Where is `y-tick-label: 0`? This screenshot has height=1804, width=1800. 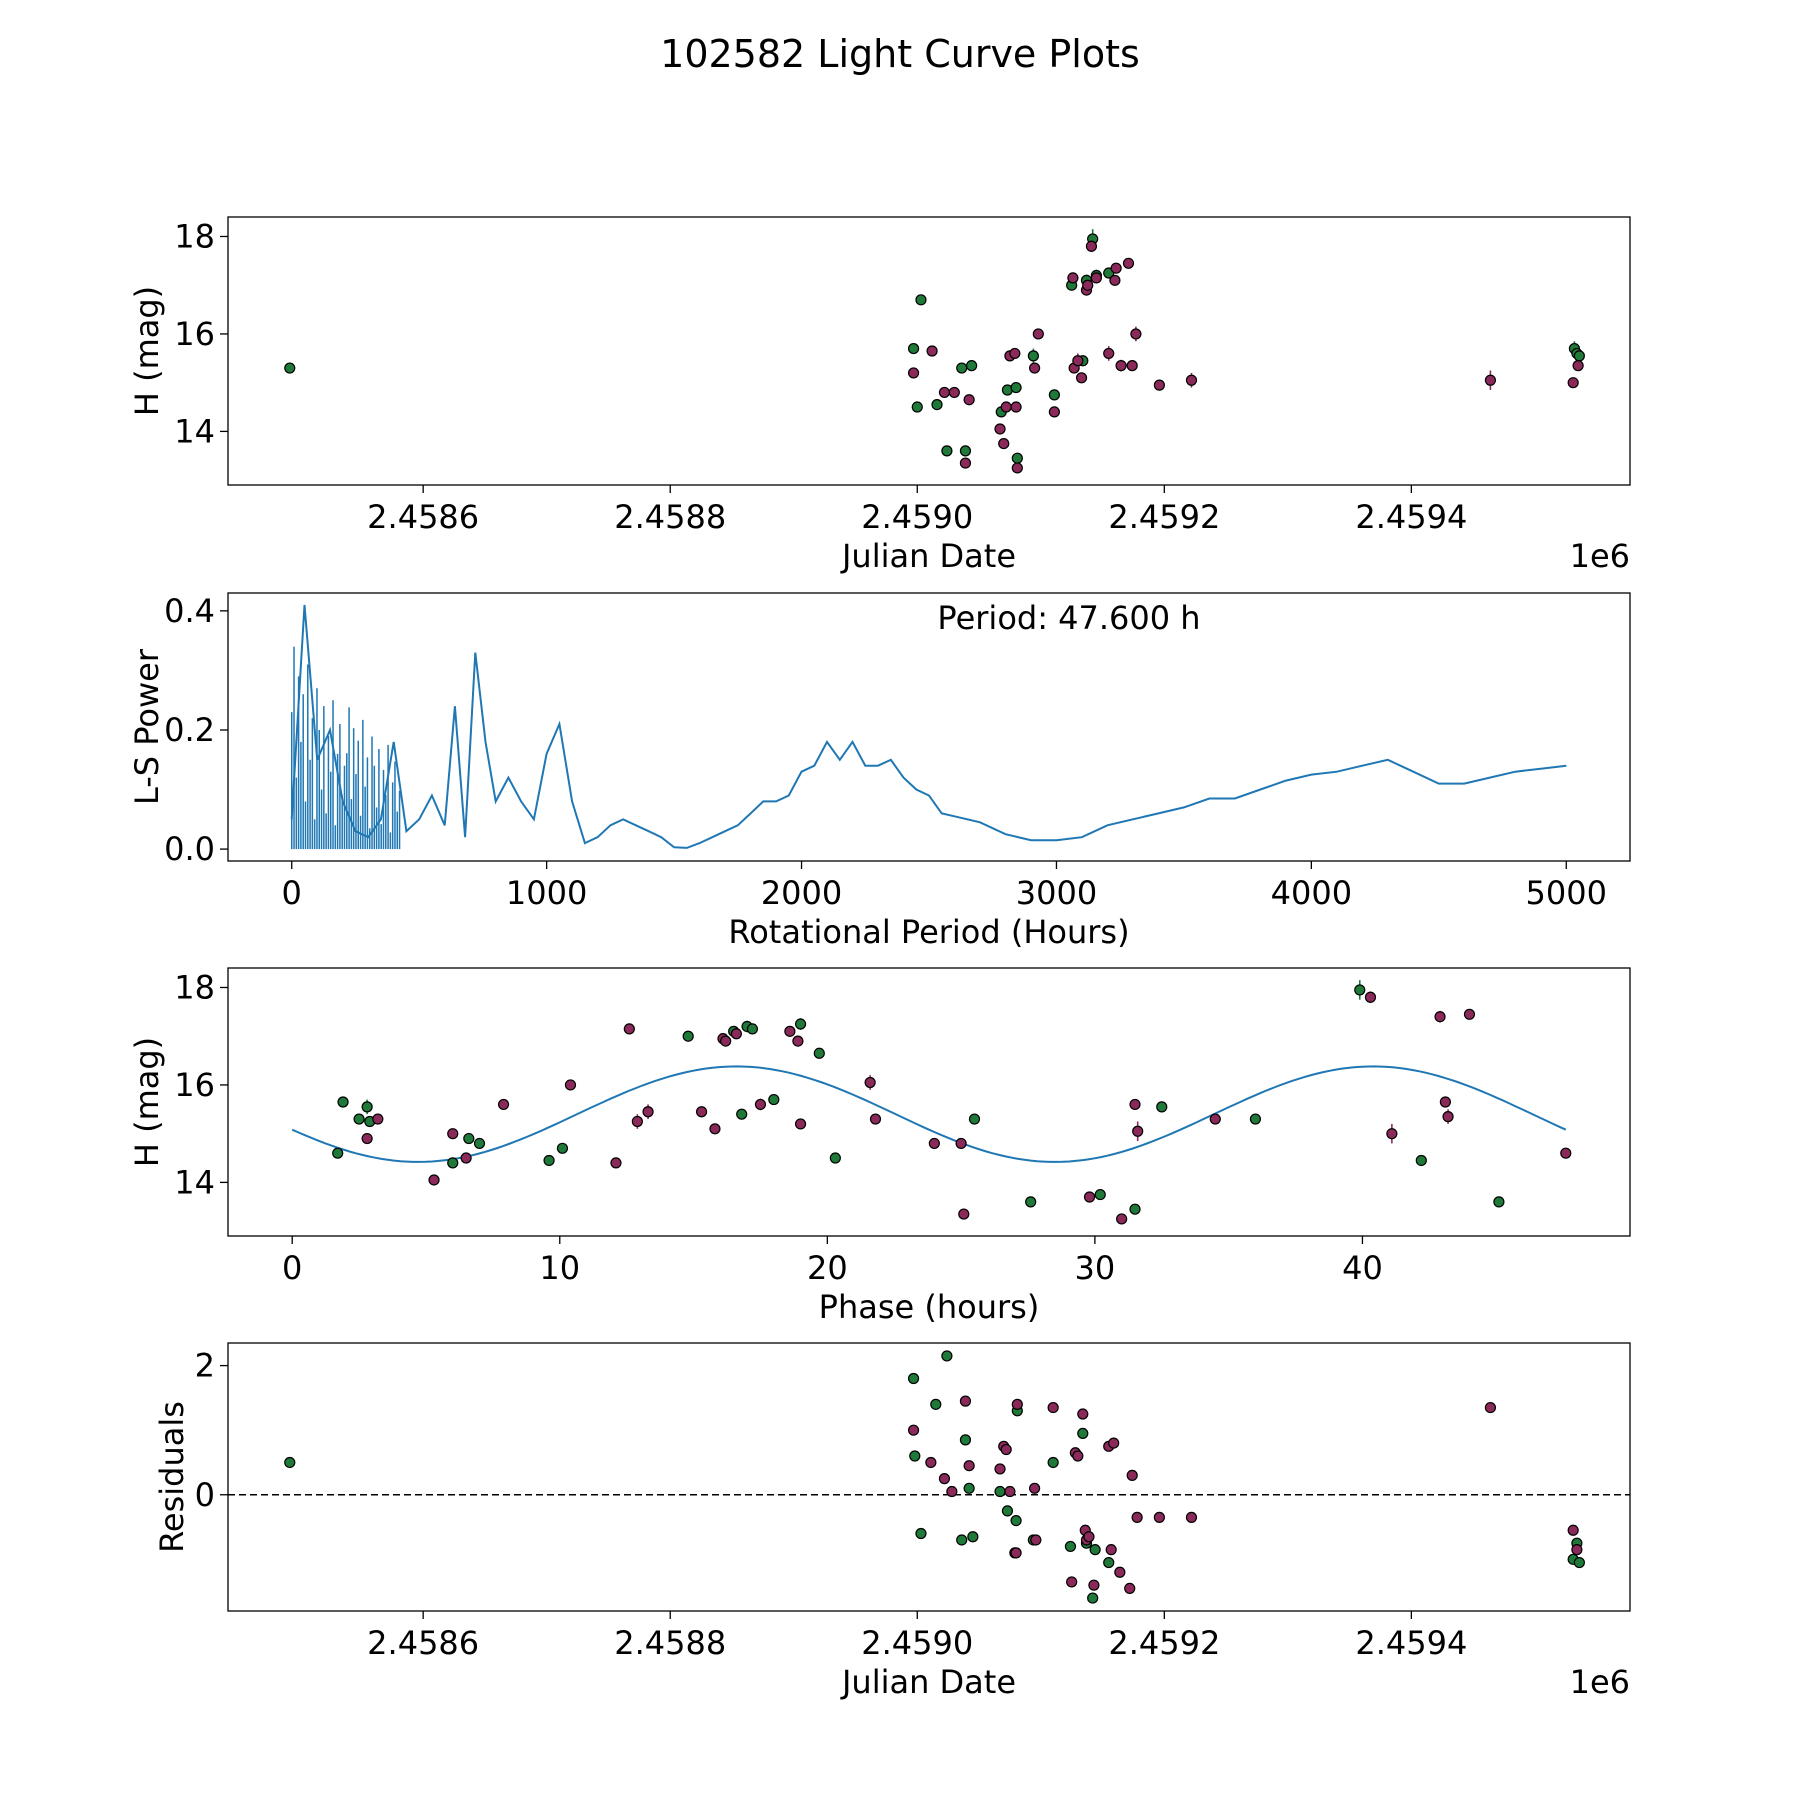
y-tick-label: 0 is located at coordinates (205, 1495).